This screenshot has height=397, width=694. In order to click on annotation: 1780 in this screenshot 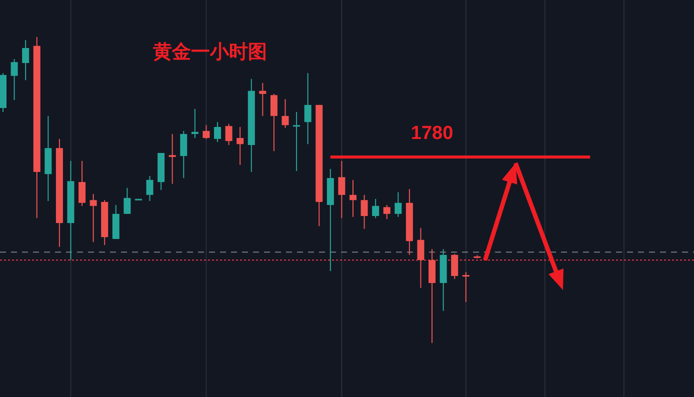, I will do `click(432, 133)`.